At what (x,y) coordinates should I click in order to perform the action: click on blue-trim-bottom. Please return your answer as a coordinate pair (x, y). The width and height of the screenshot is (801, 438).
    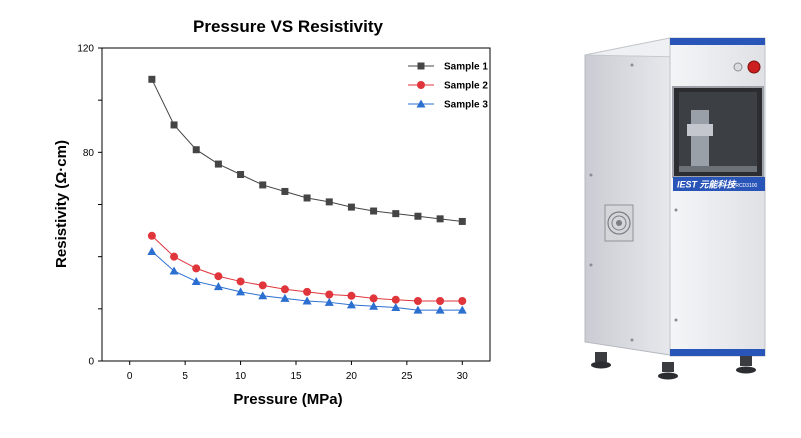
    Looking at the image, I should click on (717, 352).